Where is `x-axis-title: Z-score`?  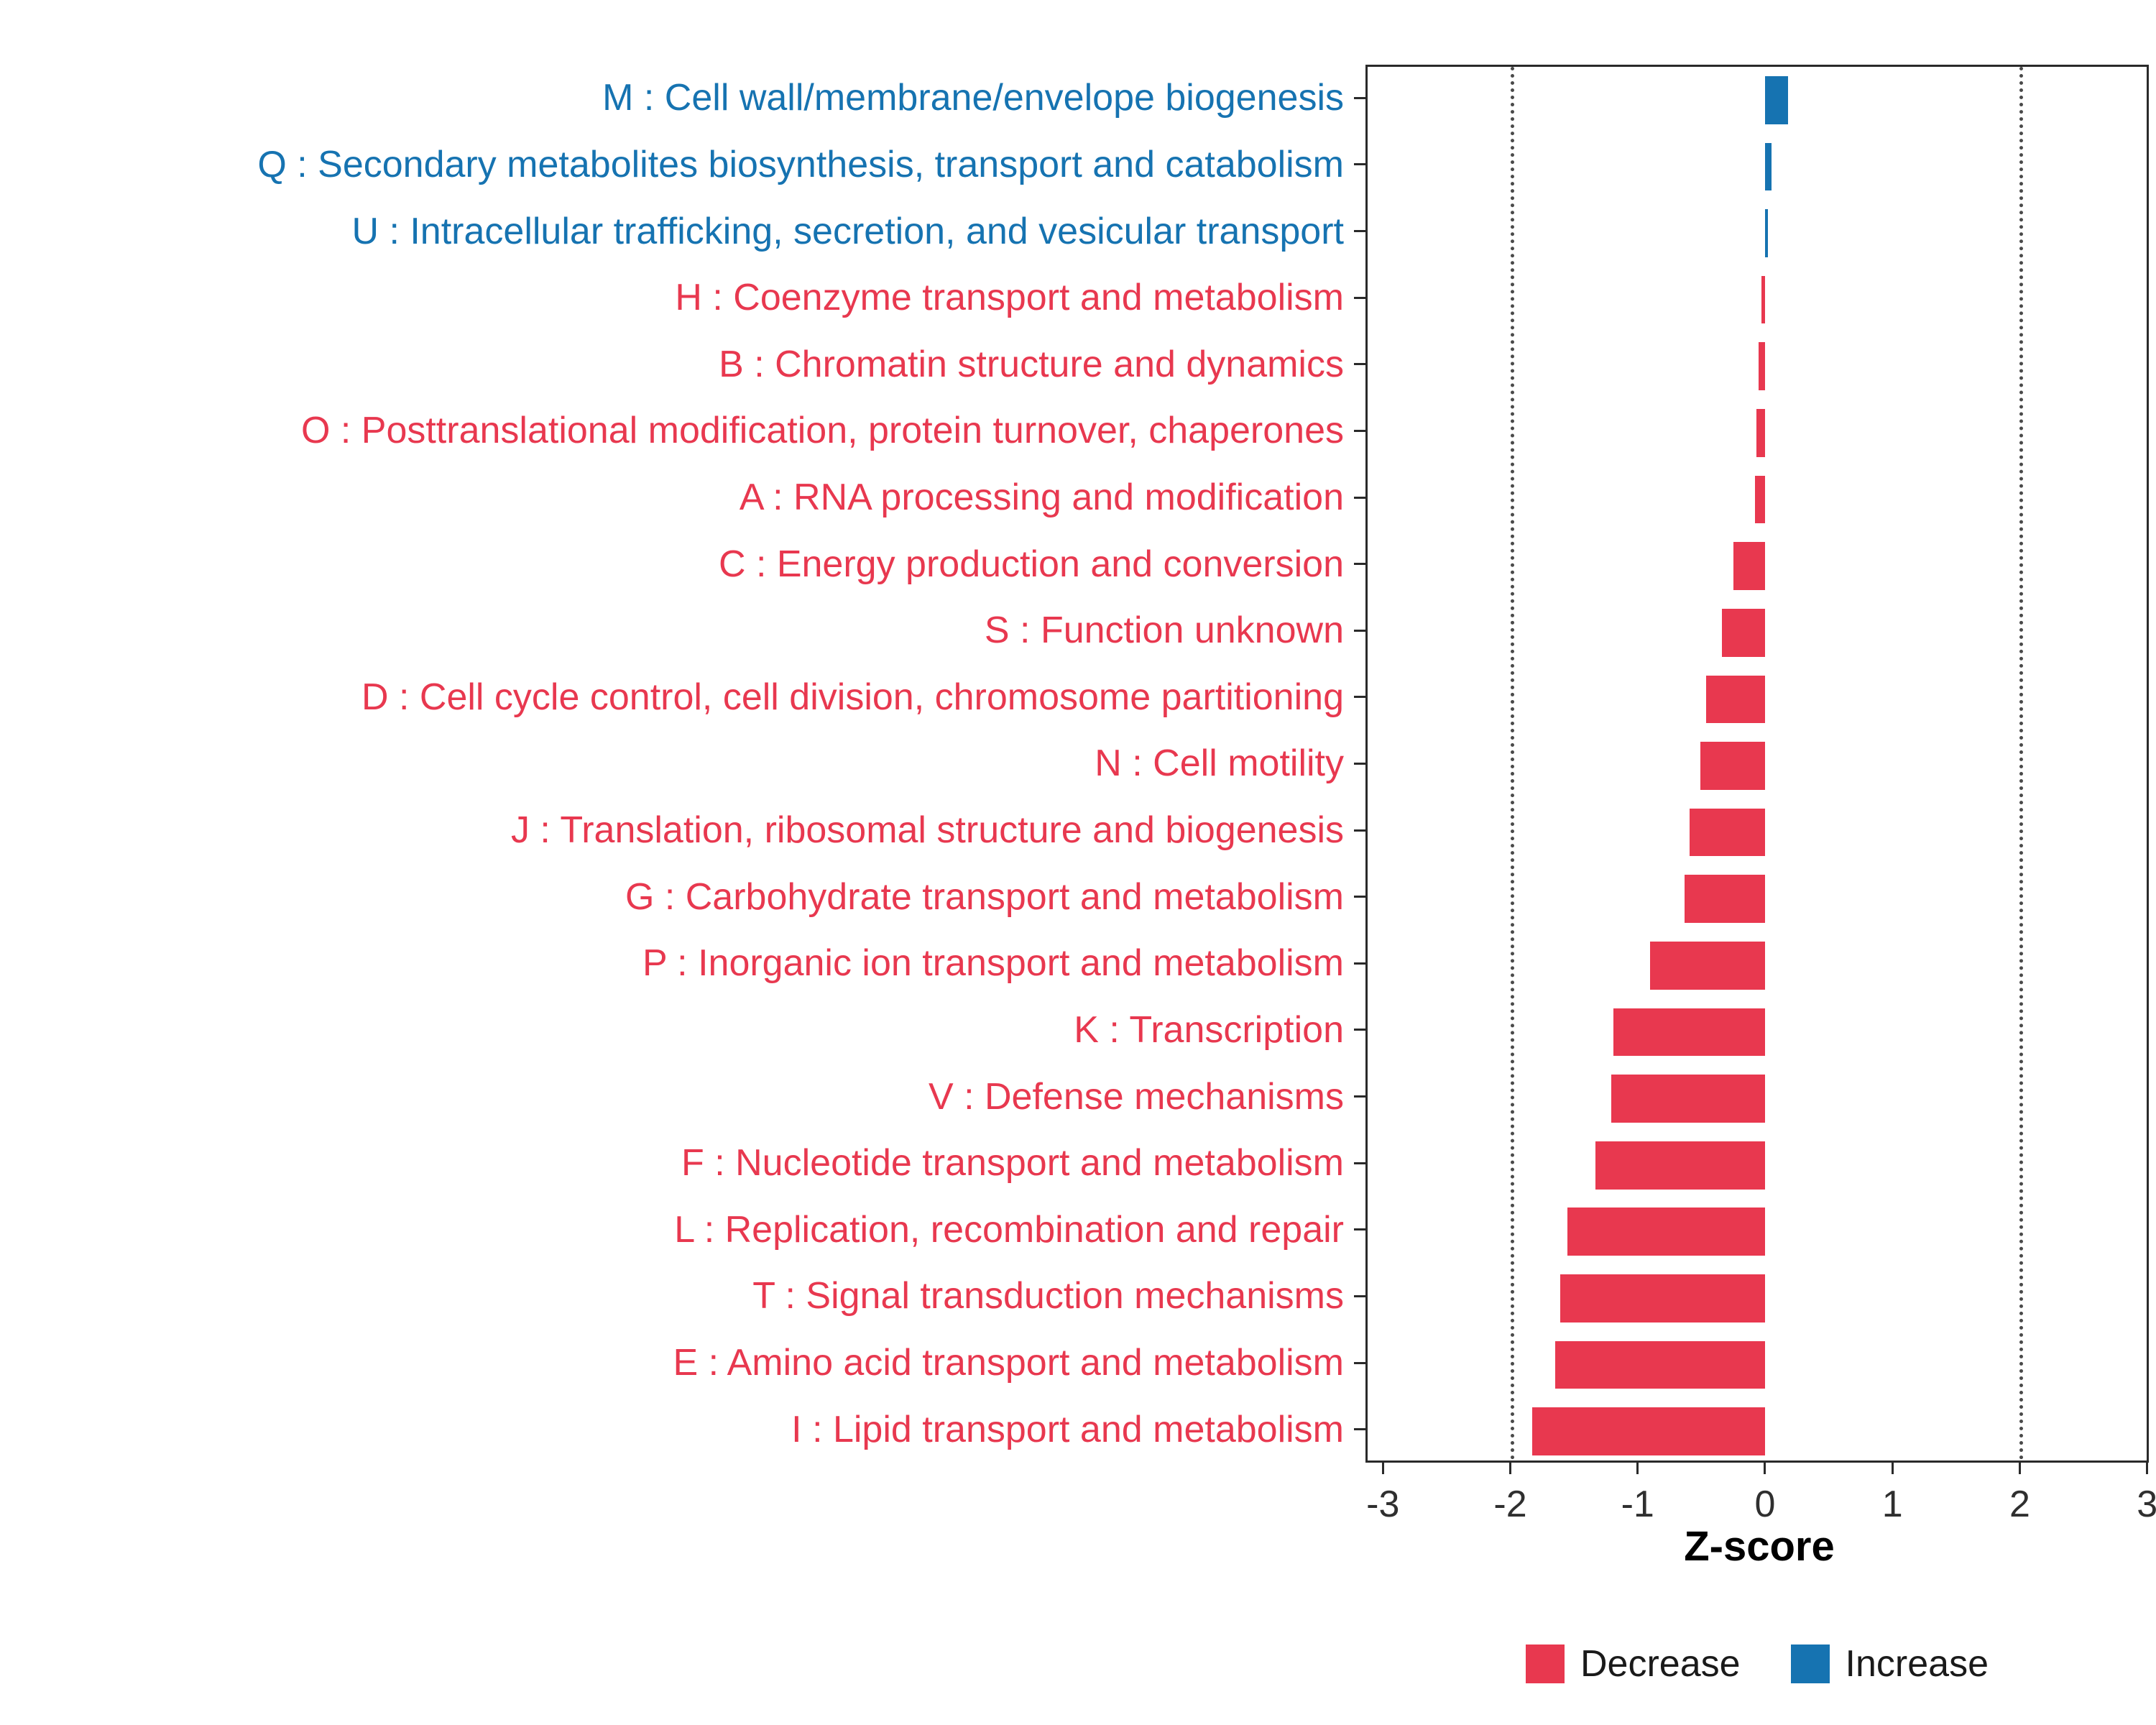
x-axis-title: Z-score is located at coordinates (1759, 1546).